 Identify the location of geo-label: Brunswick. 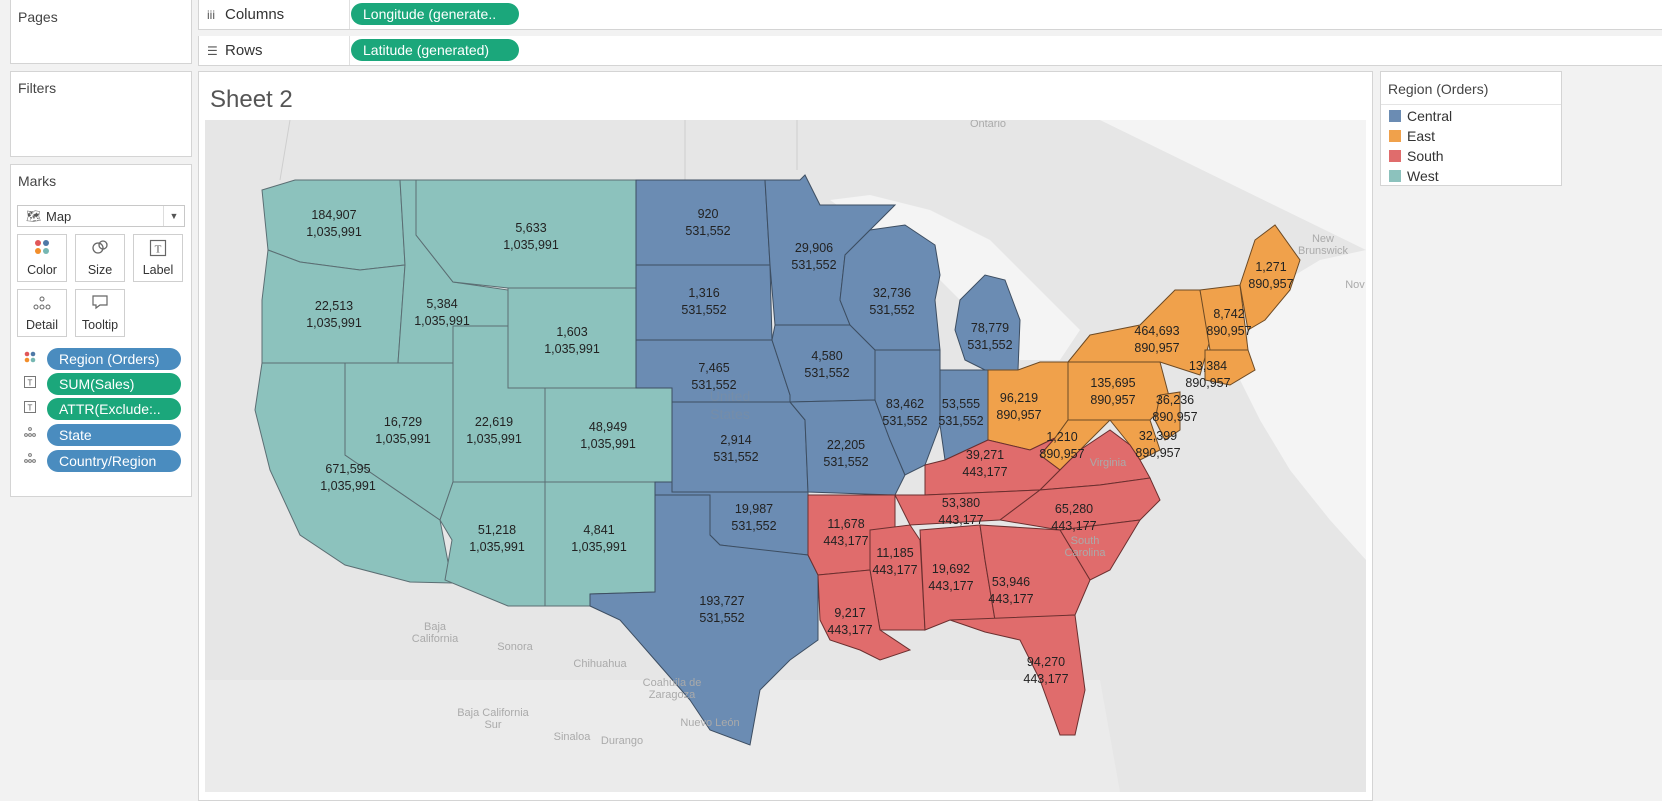
(1323, 251).